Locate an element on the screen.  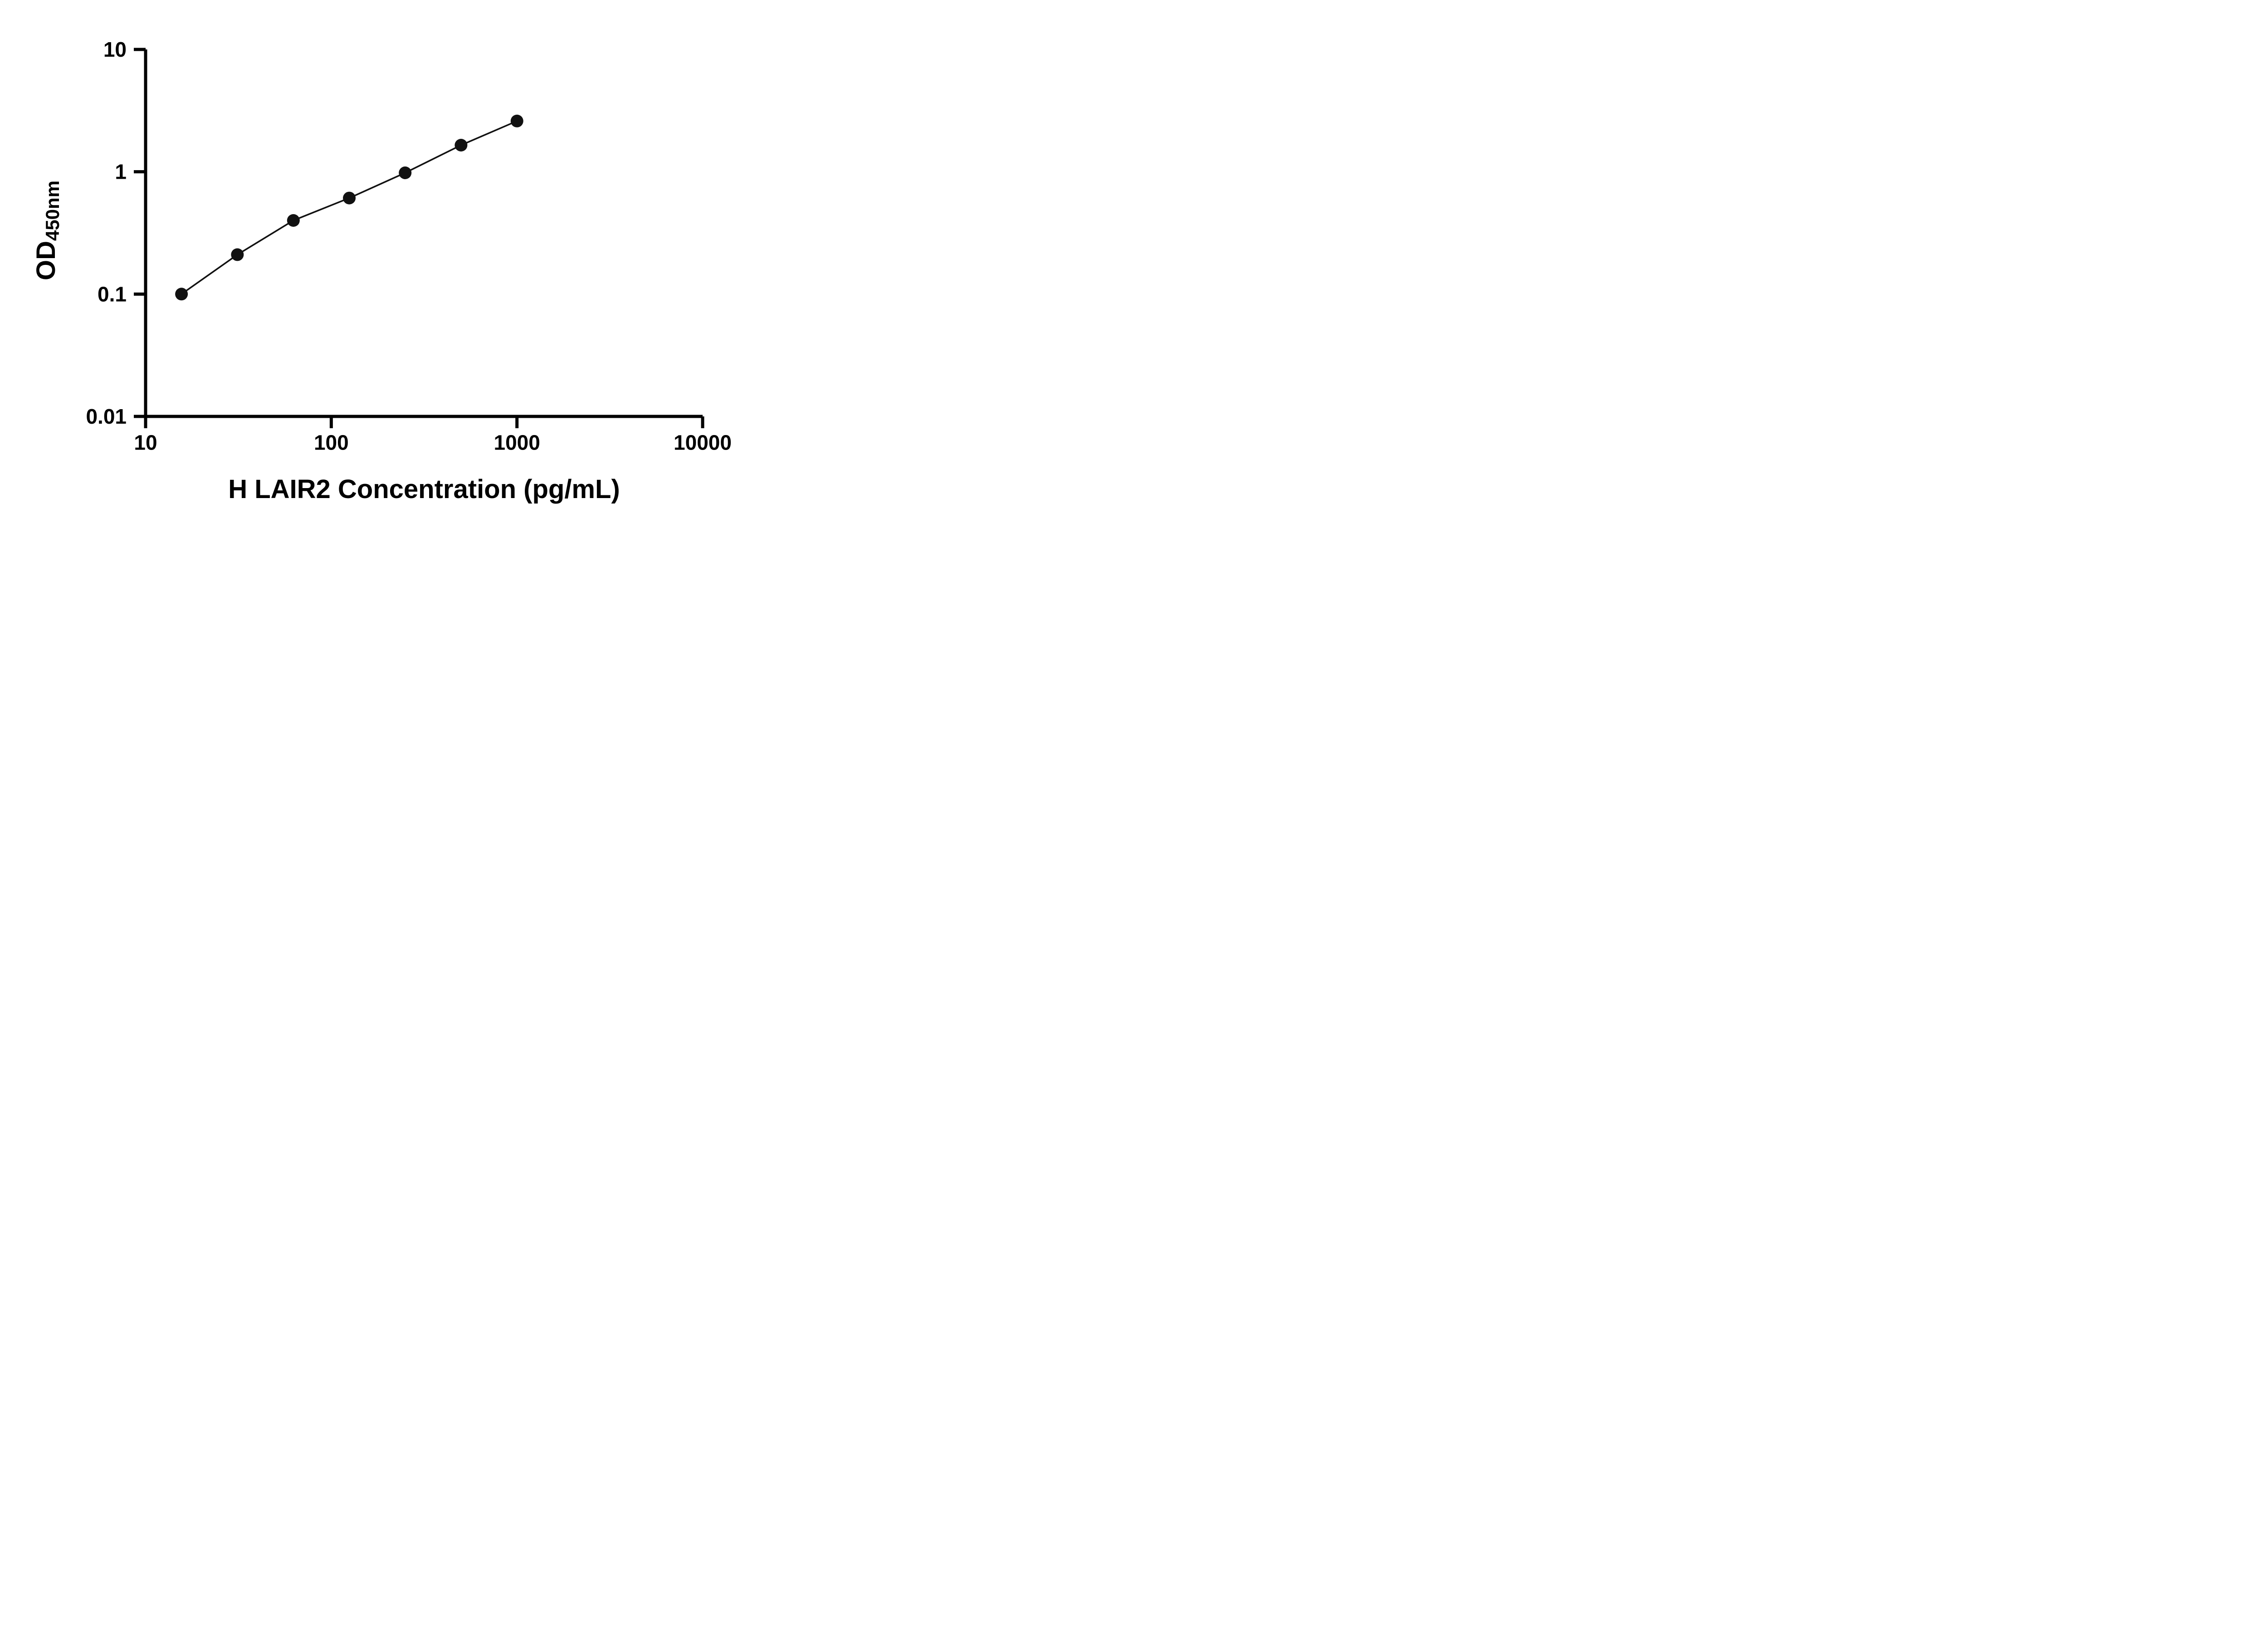
y-tick-label: 0.01 is located at coordinates (106, 416).